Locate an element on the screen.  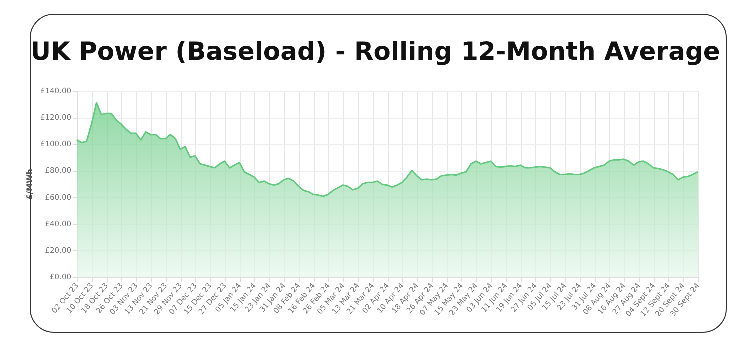
chart-title: UK Power (Baseload) - Rolling 12-Month Average is located at coordinates (375, 51).